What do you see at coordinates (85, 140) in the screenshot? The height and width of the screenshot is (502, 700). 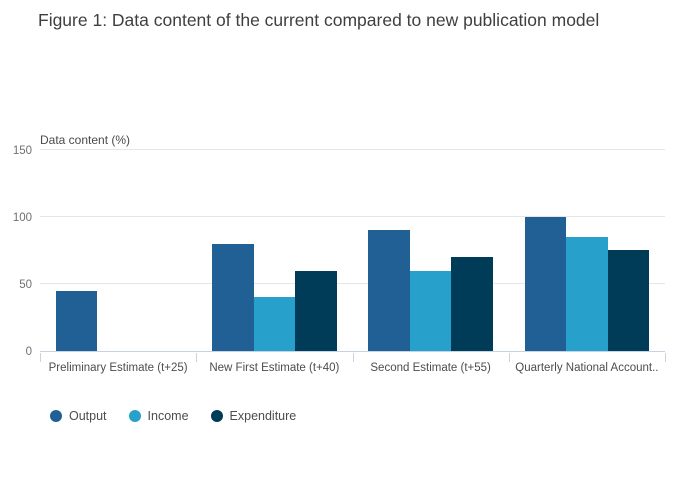 I see `y-axis-title: Data content (%)` at bounding box center [85, 140].